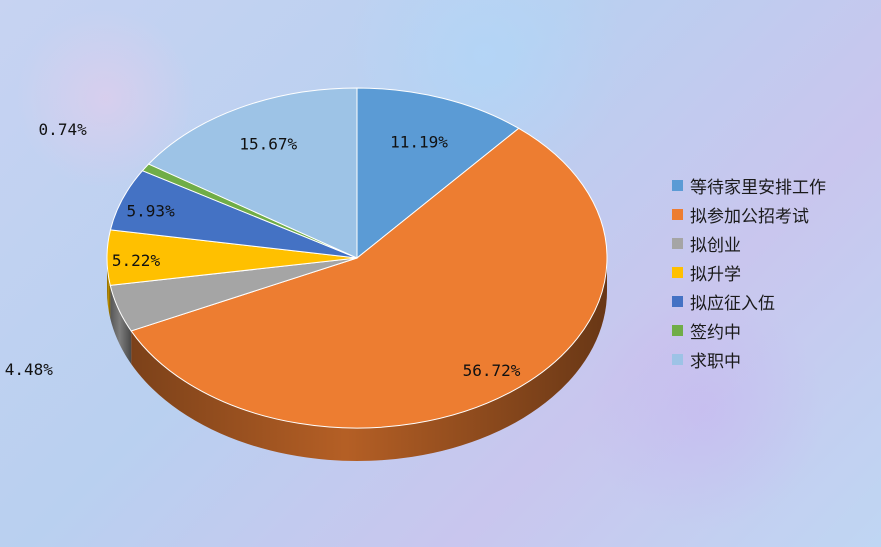 The image size is (881, 547). I want to click on legend-item: 拟应征入伍, so click(749, 302).